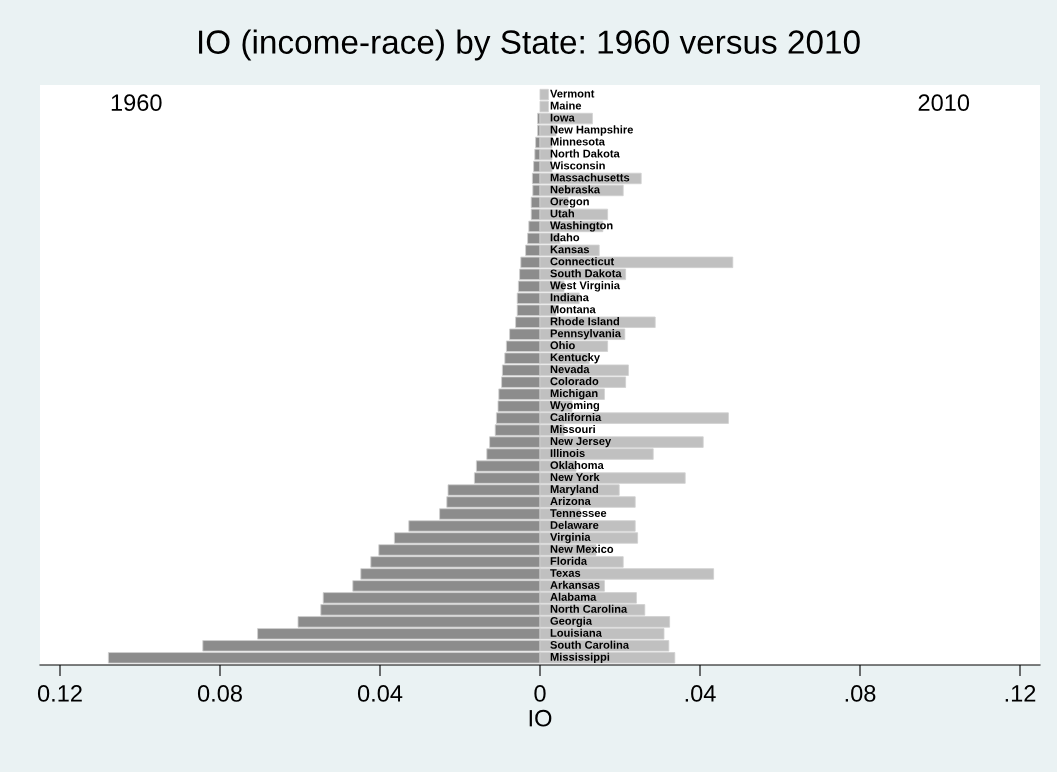 This screenshot has height=772, width=1057. What do you see at coordinates (582, 261) in the screenshot?
I see `y-tick-label: Connecticut` at bounding box center [582, 261].